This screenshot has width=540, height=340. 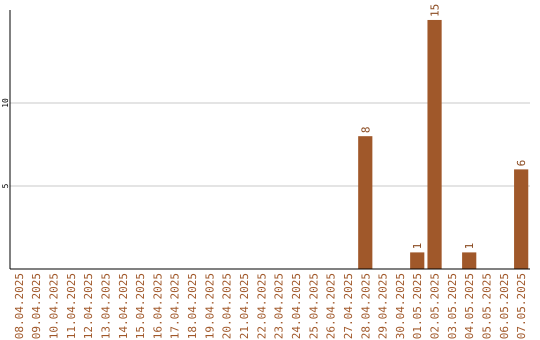 What do you see at coordinates (71, 306) in the screenshot?
I see `x-tick-label: 11.04.2025` at bounding box center [71, 306].